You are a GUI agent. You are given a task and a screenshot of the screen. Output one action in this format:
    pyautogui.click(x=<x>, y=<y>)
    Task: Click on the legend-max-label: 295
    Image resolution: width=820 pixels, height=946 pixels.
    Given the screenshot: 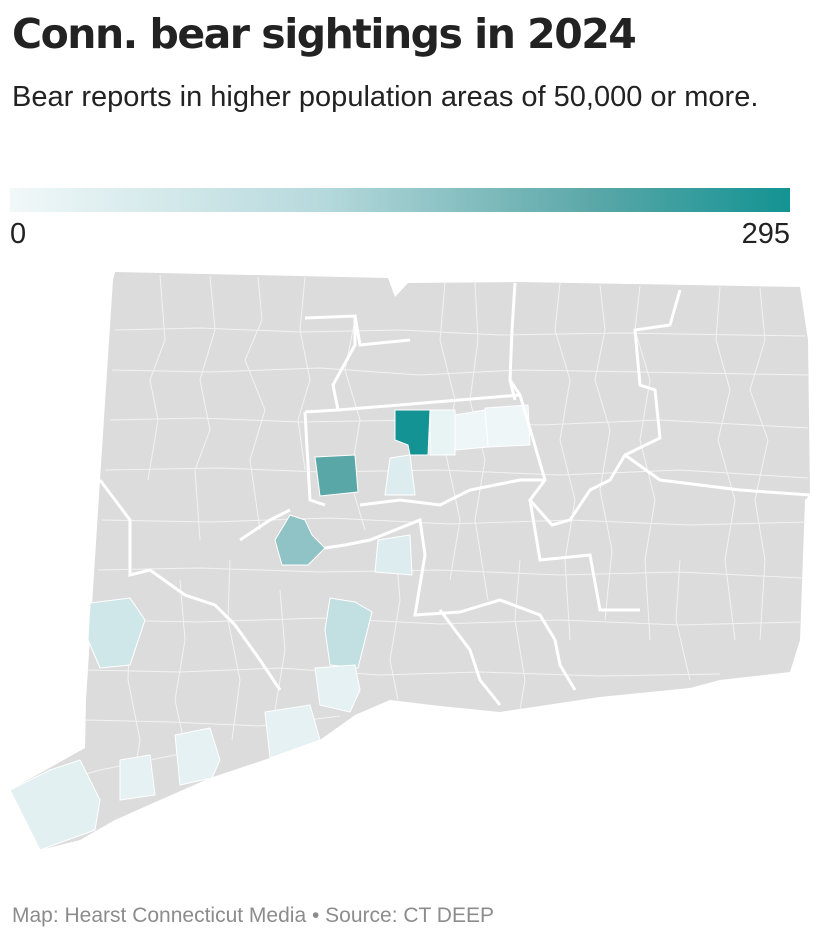 What is the action you would take?
    pyautogui.click(x=765, y=234)
    